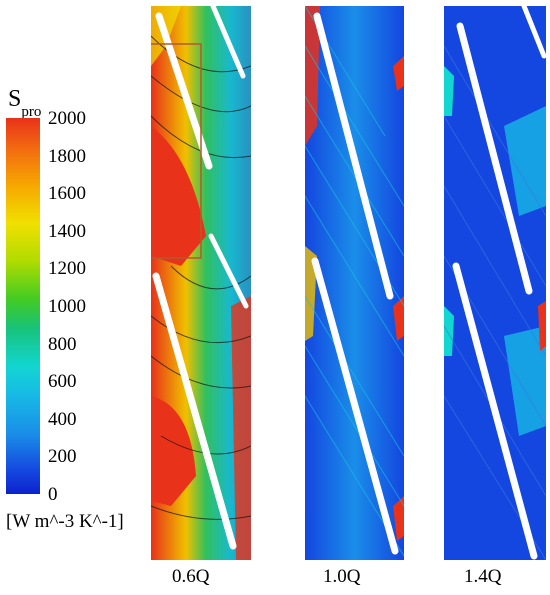  What do you see at coordinates (67, 306) in the screenshot?
I see `colorbar-tick: 1000` at bounding box center [67, 306].